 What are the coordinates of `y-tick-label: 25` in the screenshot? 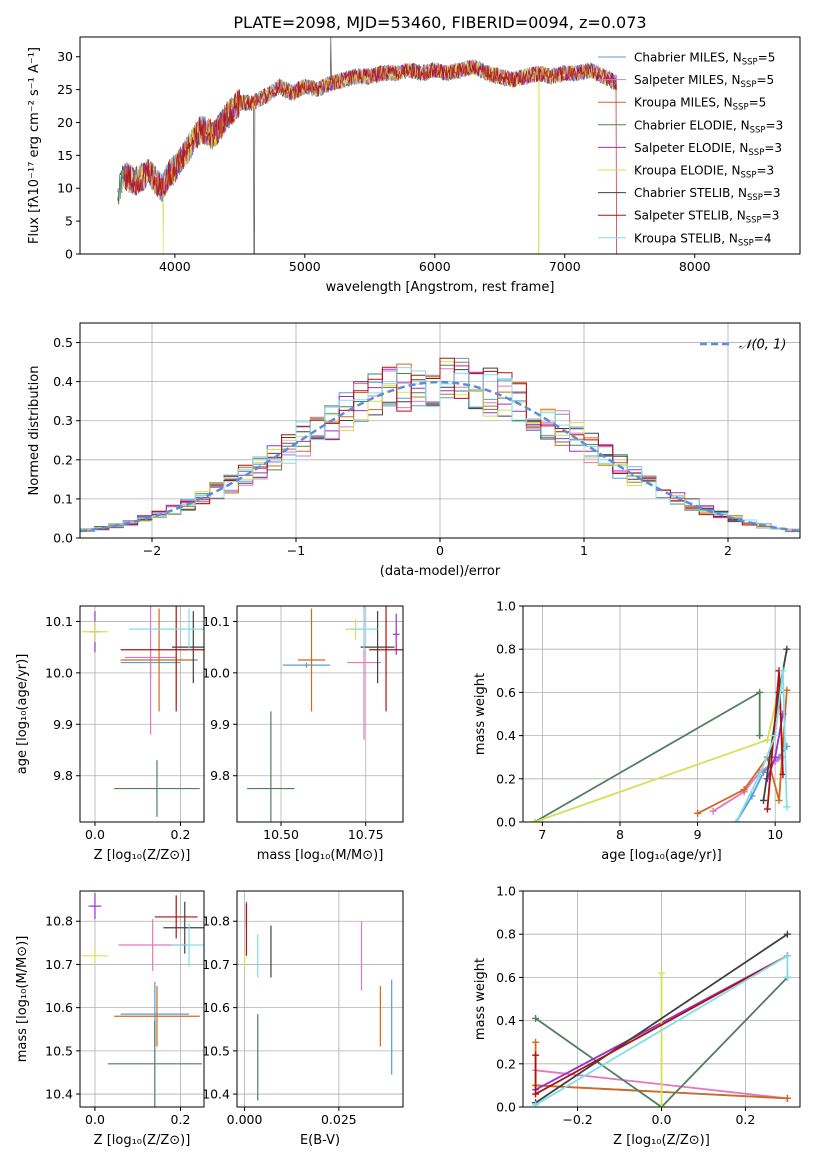 It's located at (65, 89).